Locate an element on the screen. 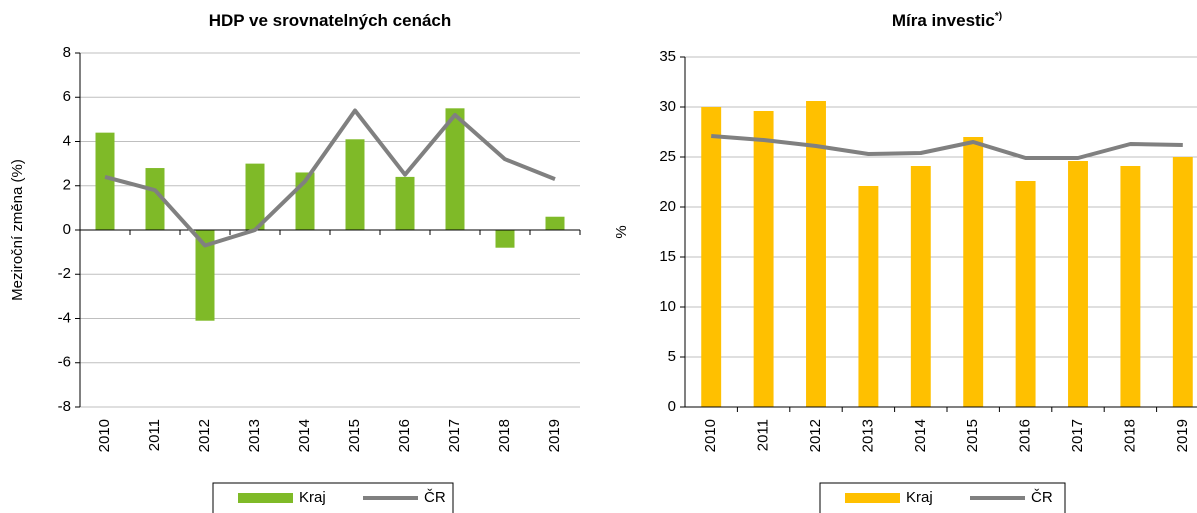 This screenshot has width=1197, height=513. y-tick-label: 35 is located at coordinates (667, 56).